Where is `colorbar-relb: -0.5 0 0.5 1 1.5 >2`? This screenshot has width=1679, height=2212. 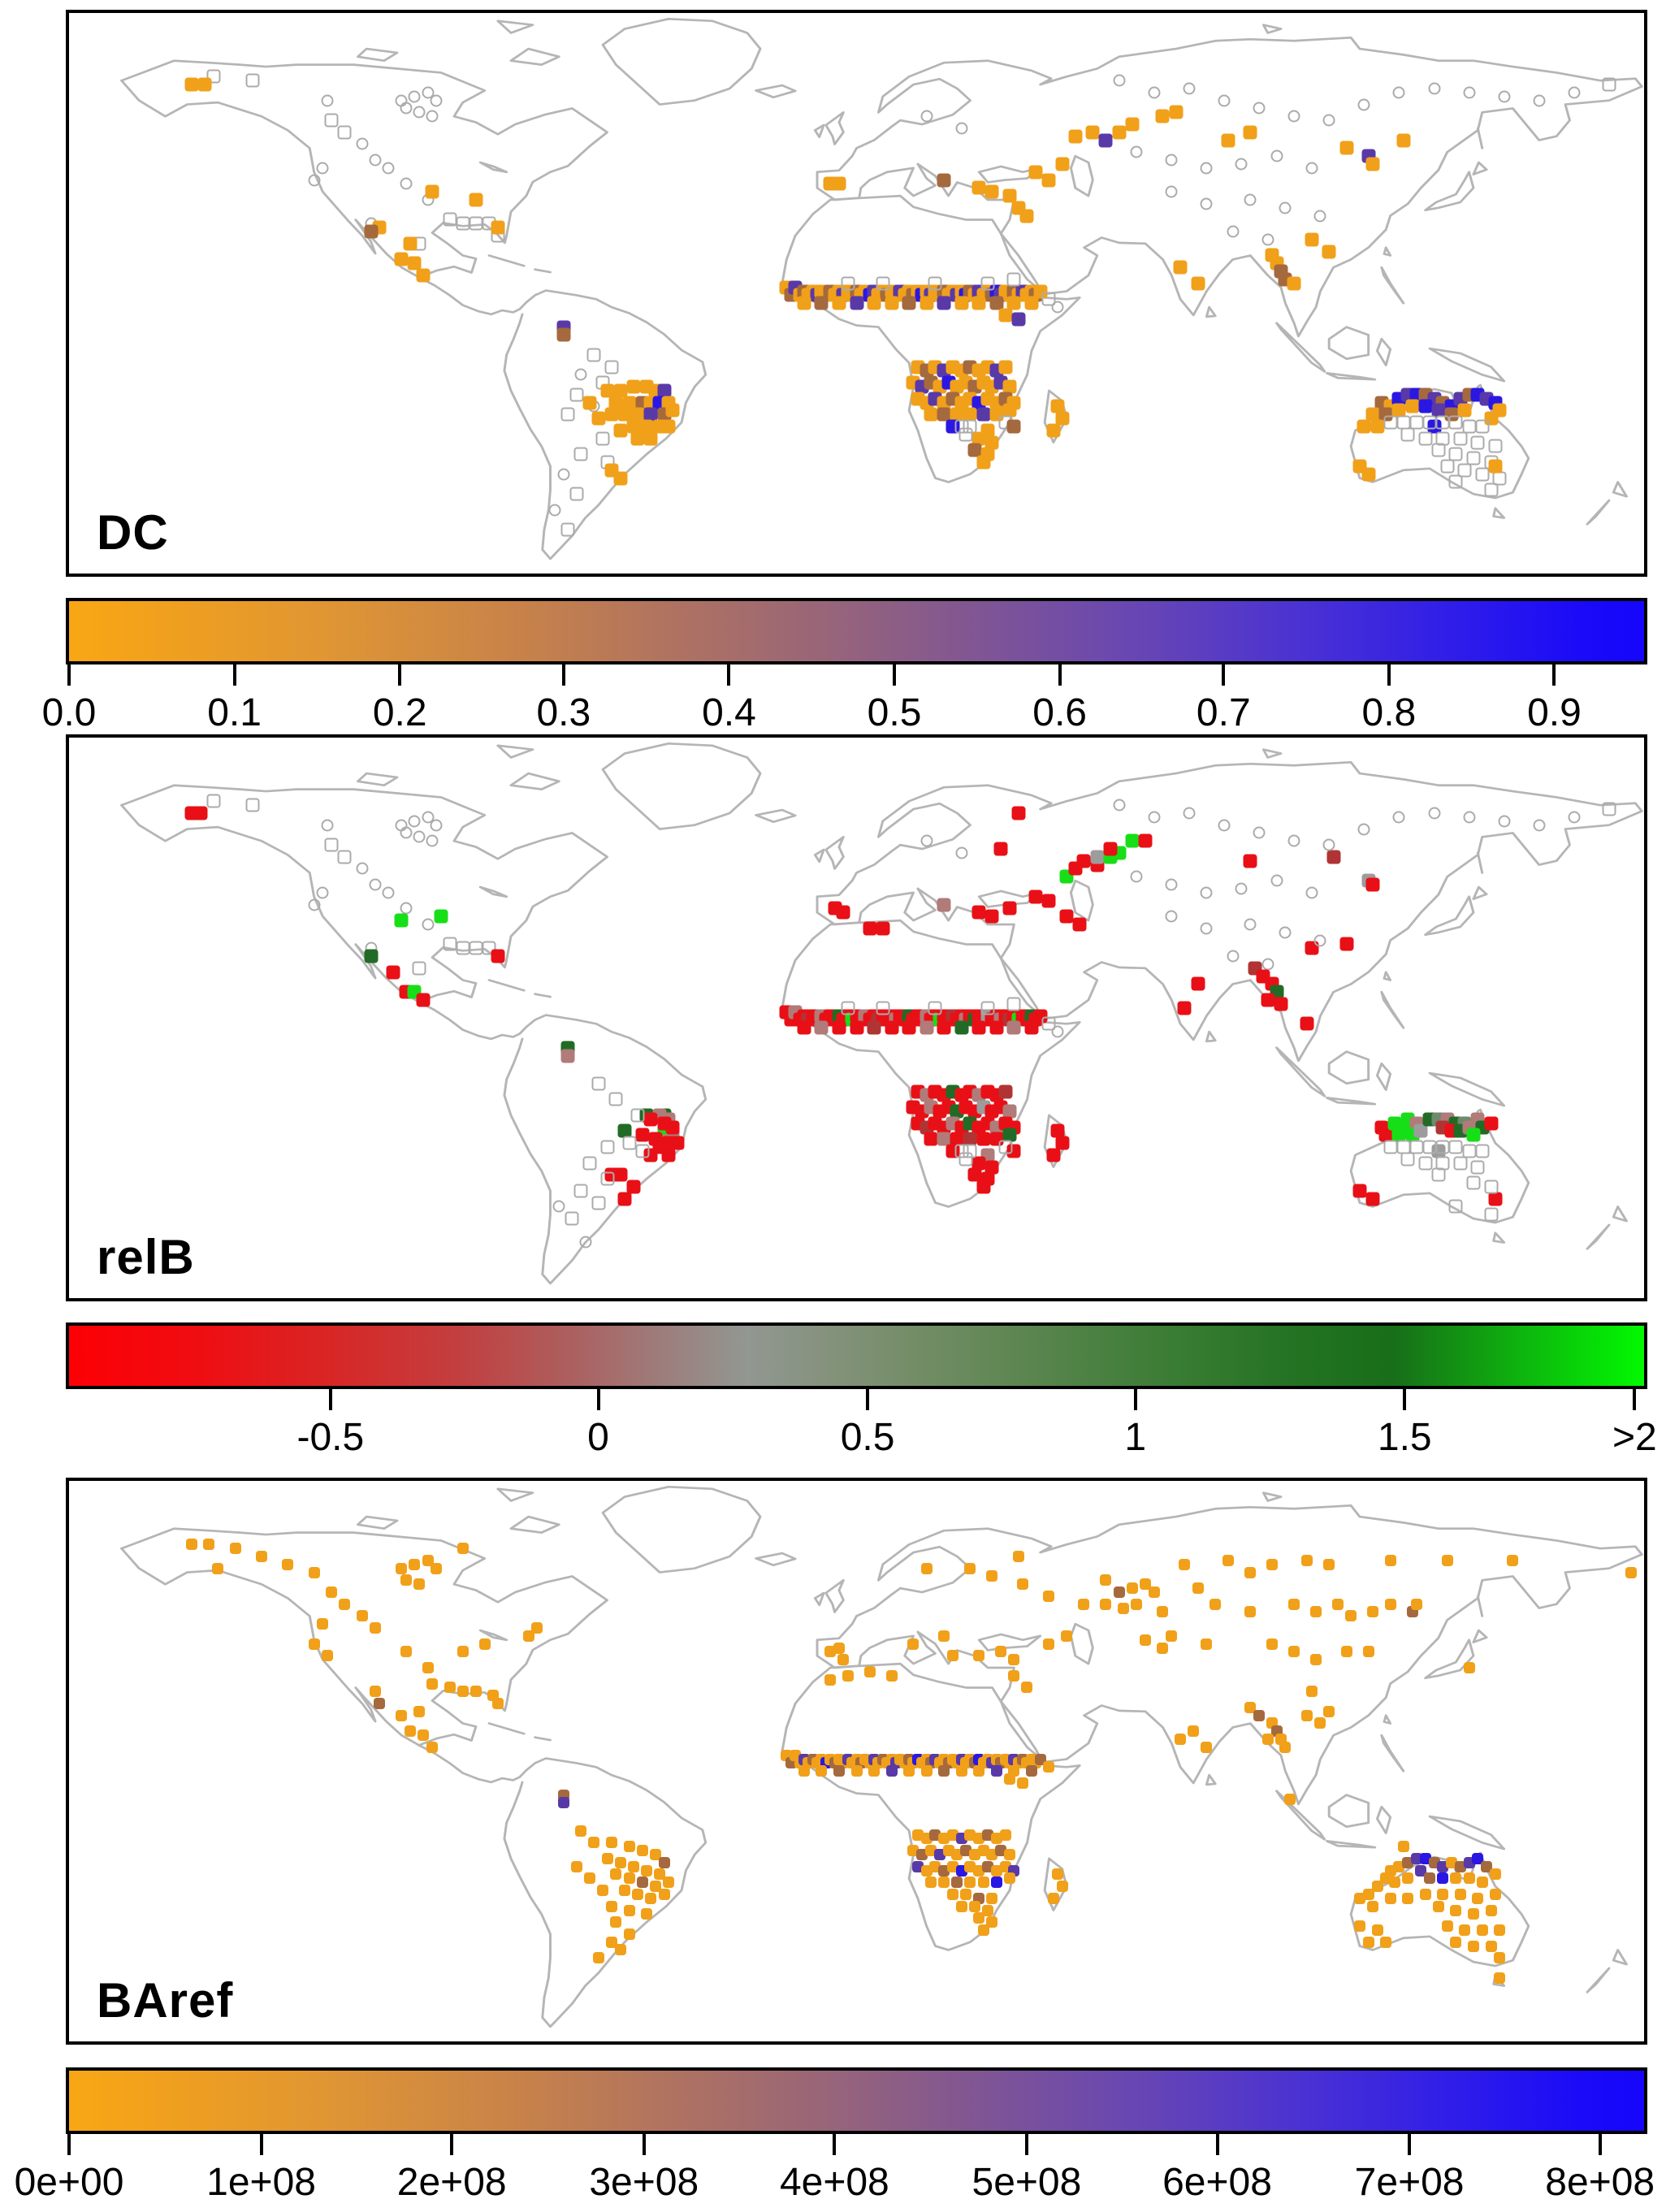
colorbar-relb: -0.5 0 0.5 1 1.5 >2 is located at coordinates (861, 1390).